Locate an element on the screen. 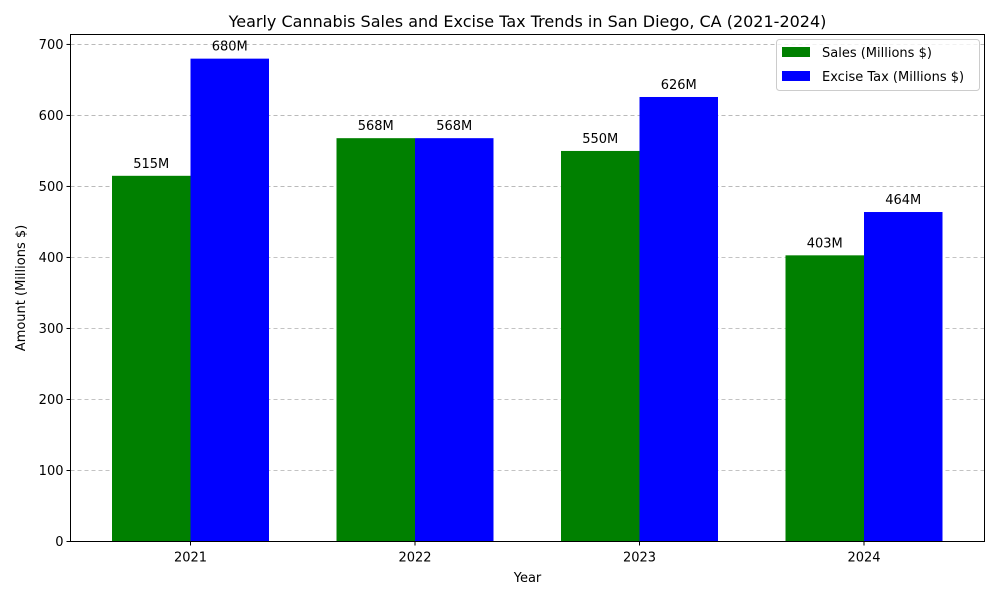  bar-label-sales-2022: 568M is located at coordinates (376, 126).